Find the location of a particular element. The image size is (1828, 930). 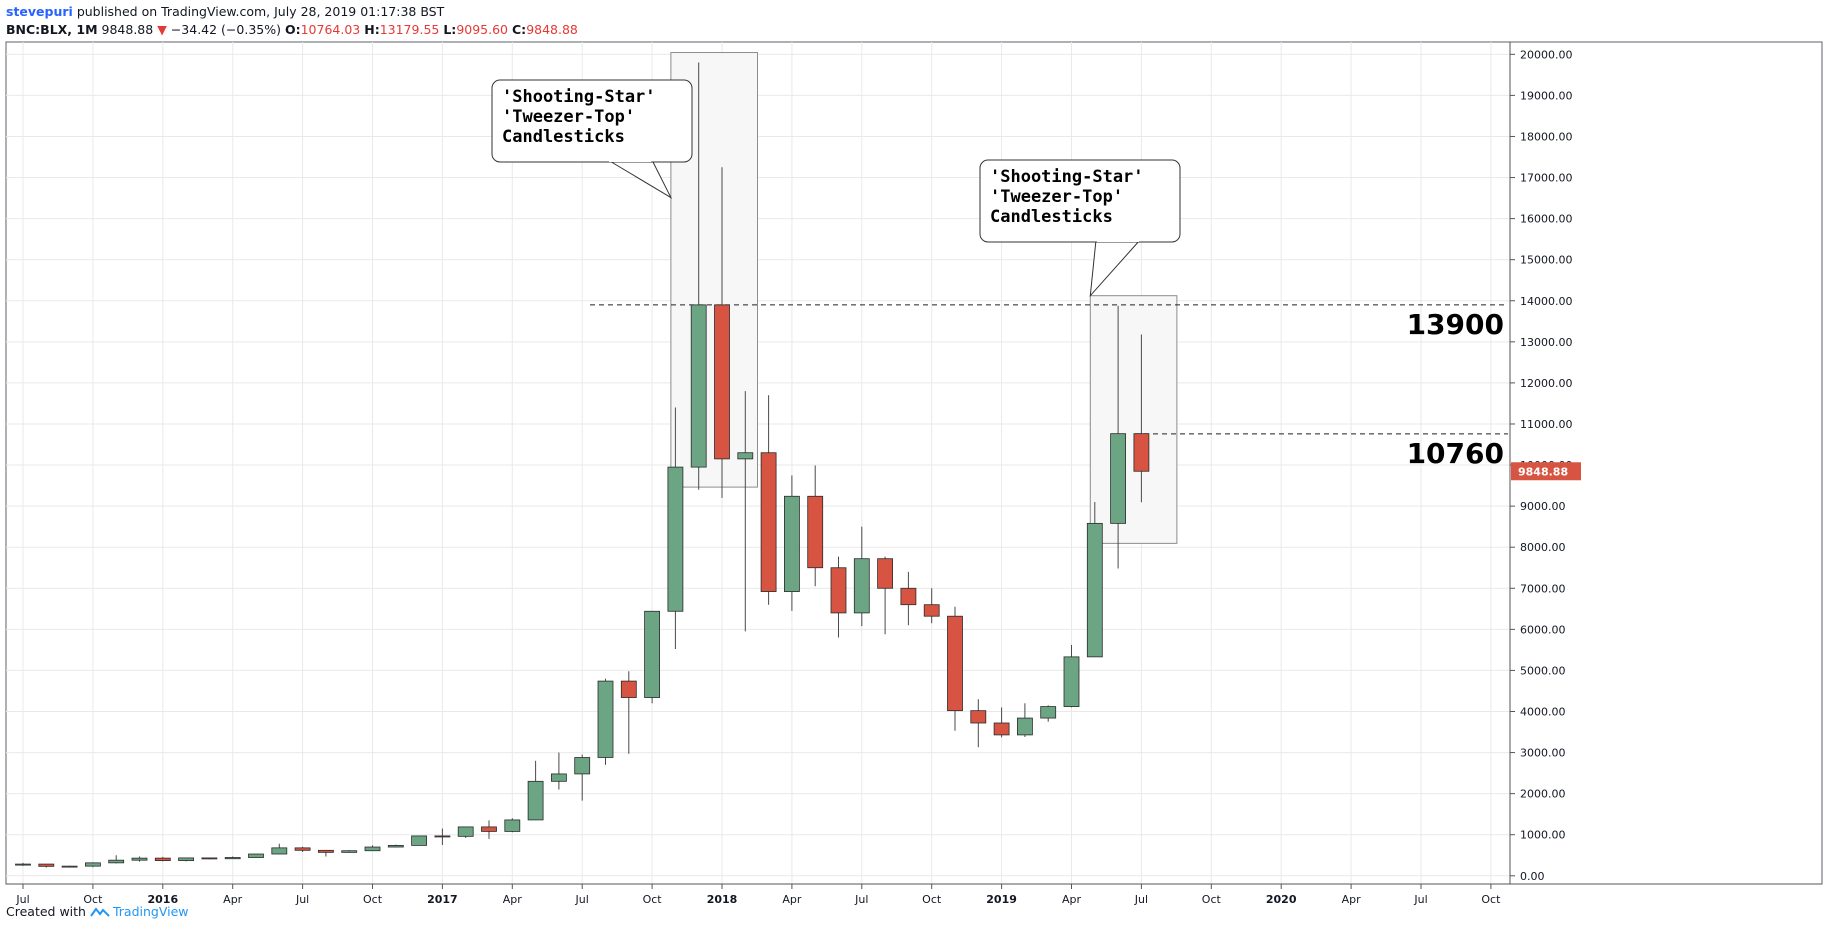

tradingview-logo: TradingView is located at coordinates (139, 911).